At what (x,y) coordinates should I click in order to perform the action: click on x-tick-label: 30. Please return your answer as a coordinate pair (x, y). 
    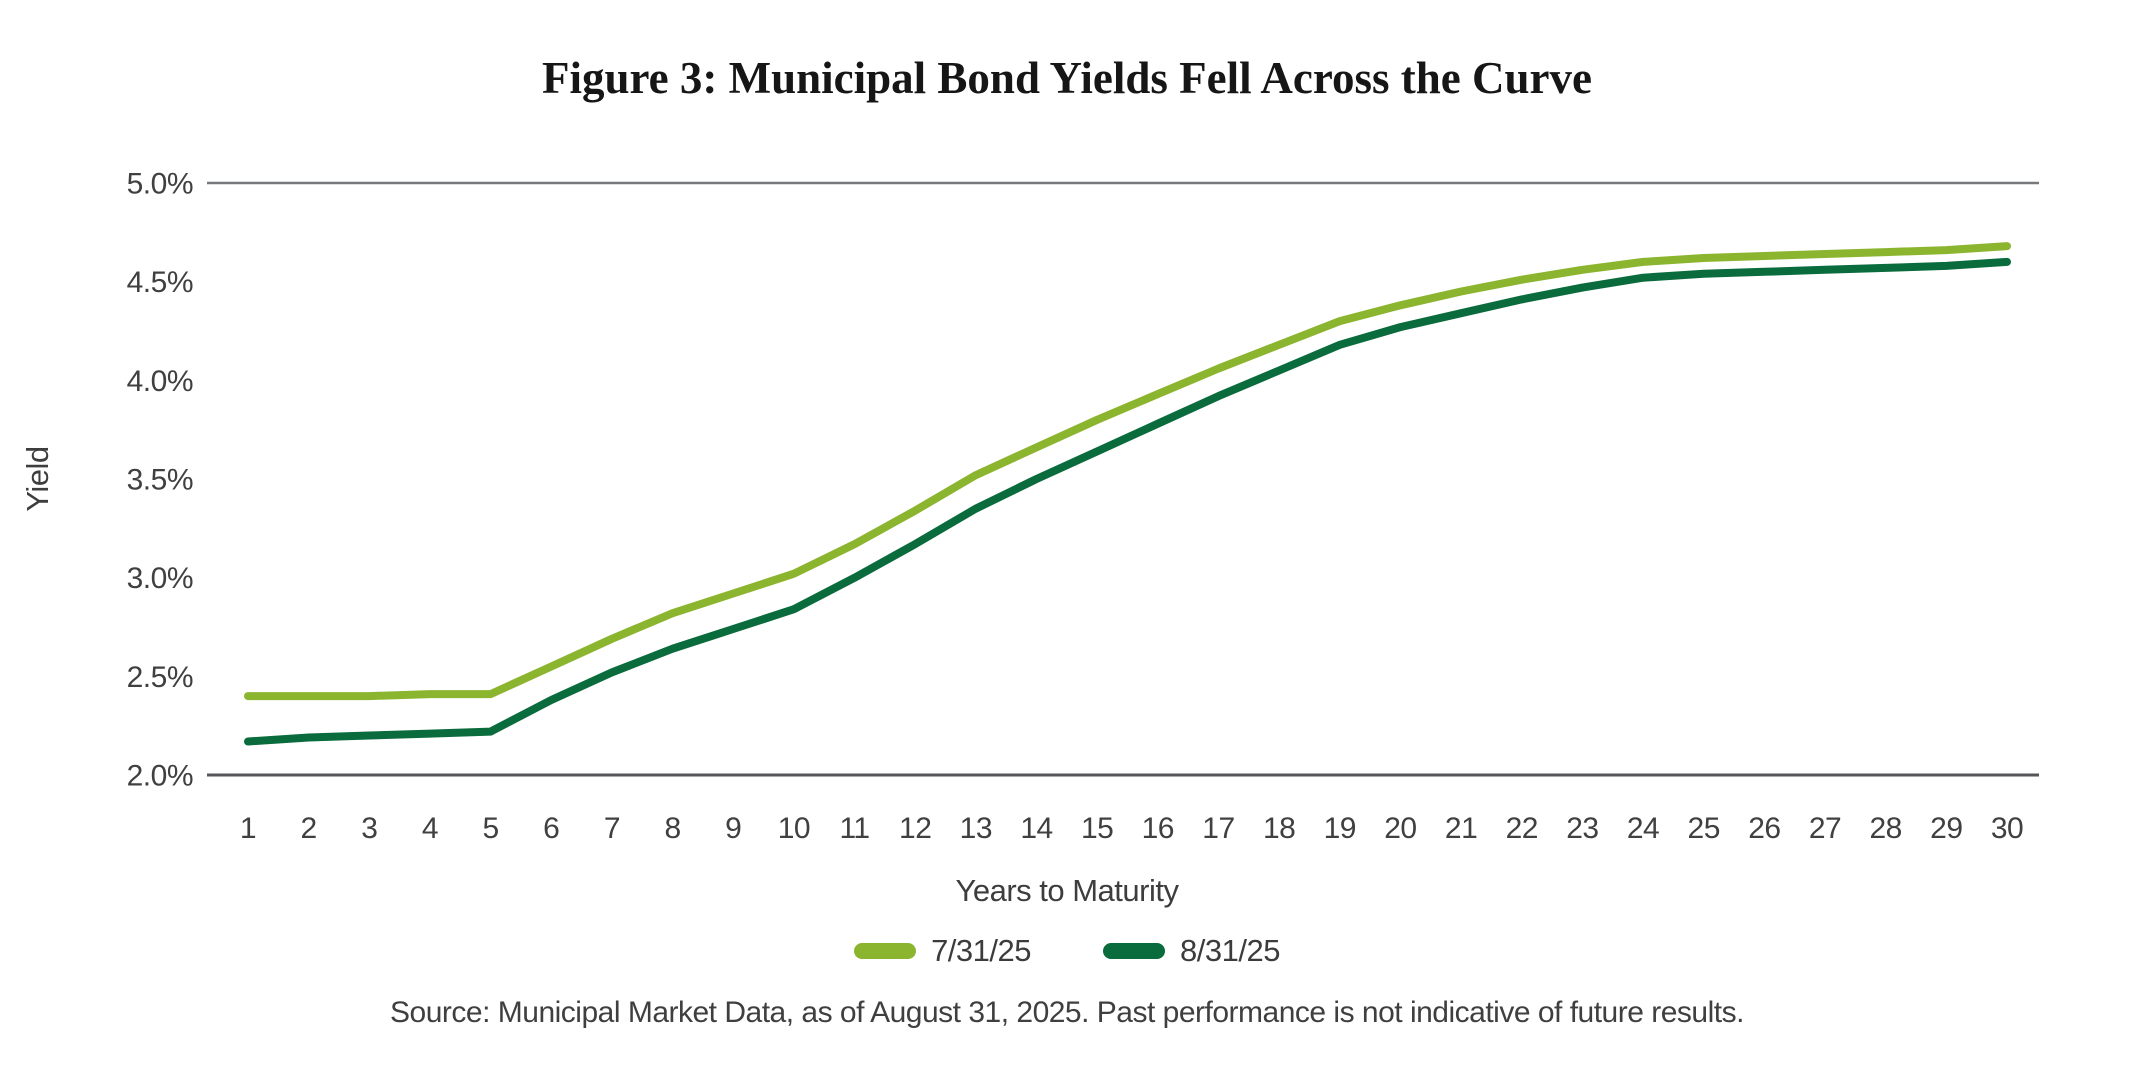
    Looking at the image, I should click on (2007, 828).